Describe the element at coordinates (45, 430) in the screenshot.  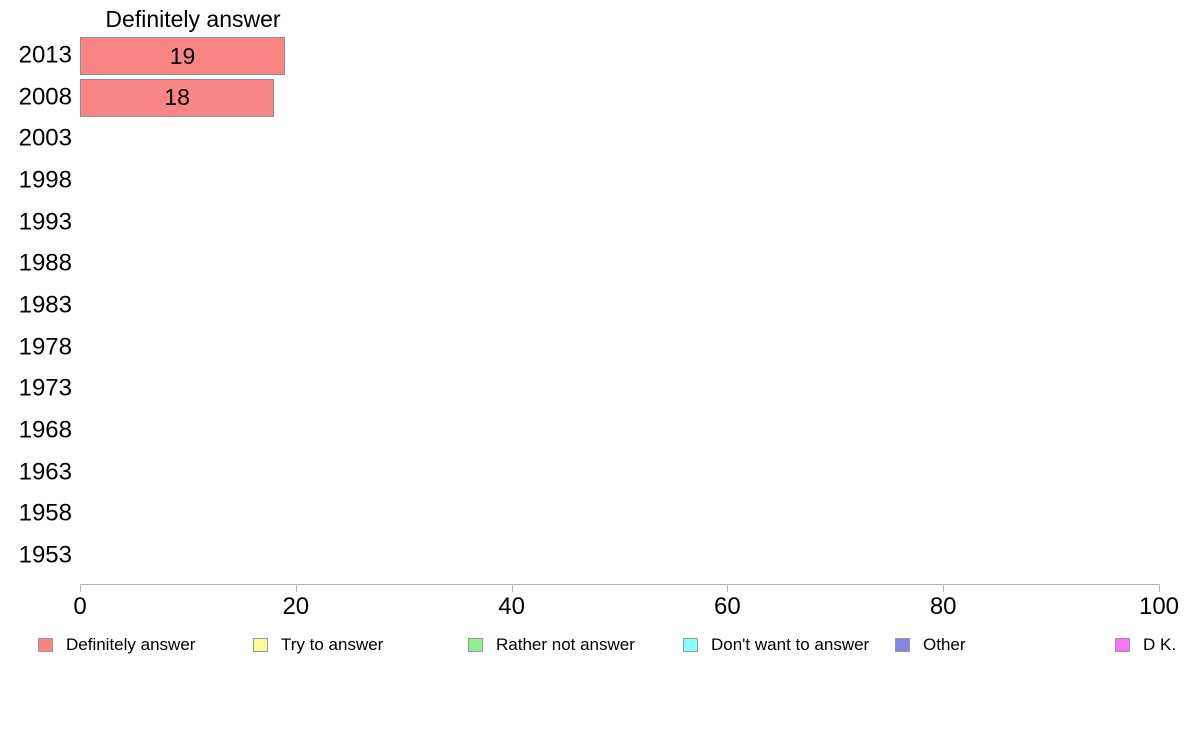
I see `y-axis-label: 1968` at that location.